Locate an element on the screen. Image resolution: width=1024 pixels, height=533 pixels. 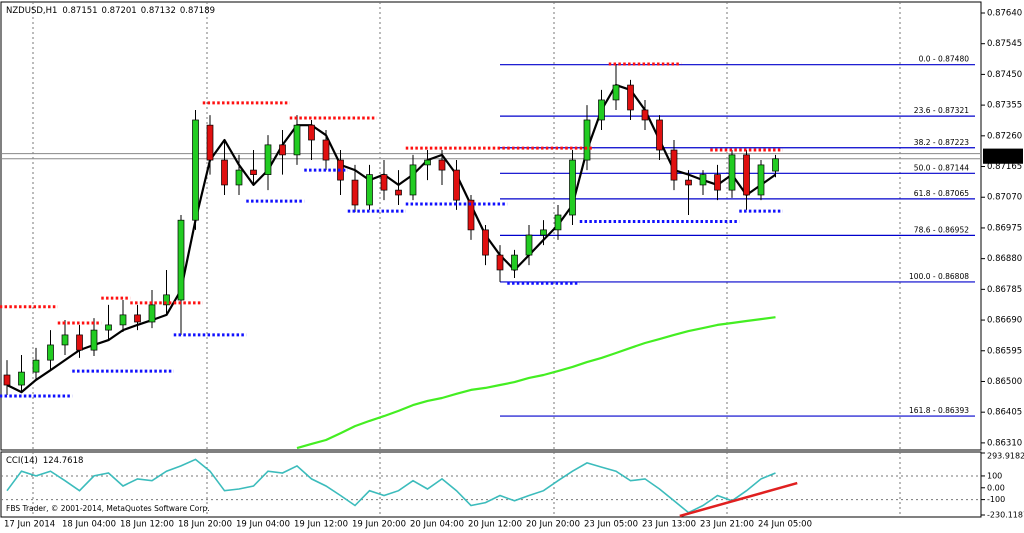
y-tick-label: 0.86595 is located at coordinates (1004, 351).